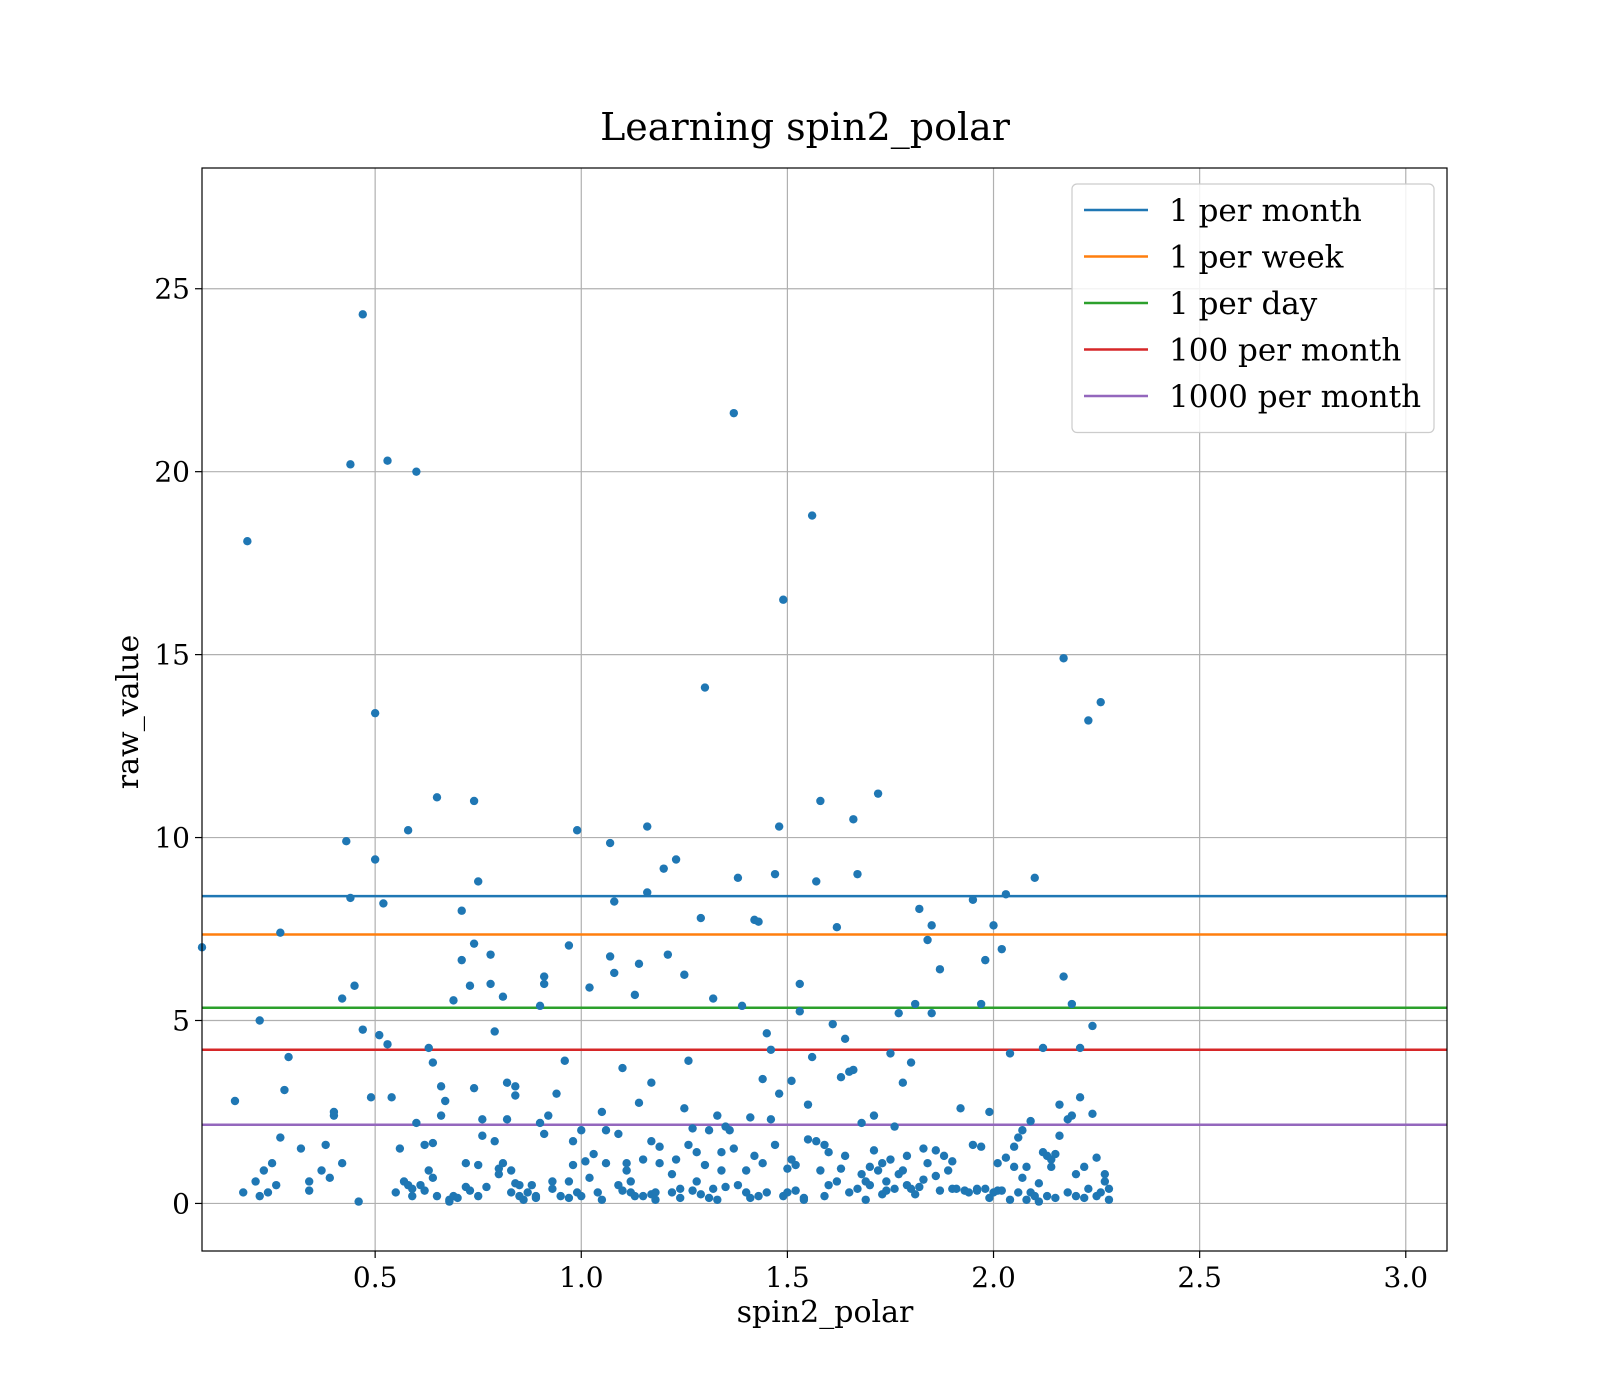  What do you see at coordinates (890, 1272) in the screenshot?
I see `x-axis-ticks: 0.5 1.0 1.5 2.0 2.5 3.0` at bounding box center [890, 1272].